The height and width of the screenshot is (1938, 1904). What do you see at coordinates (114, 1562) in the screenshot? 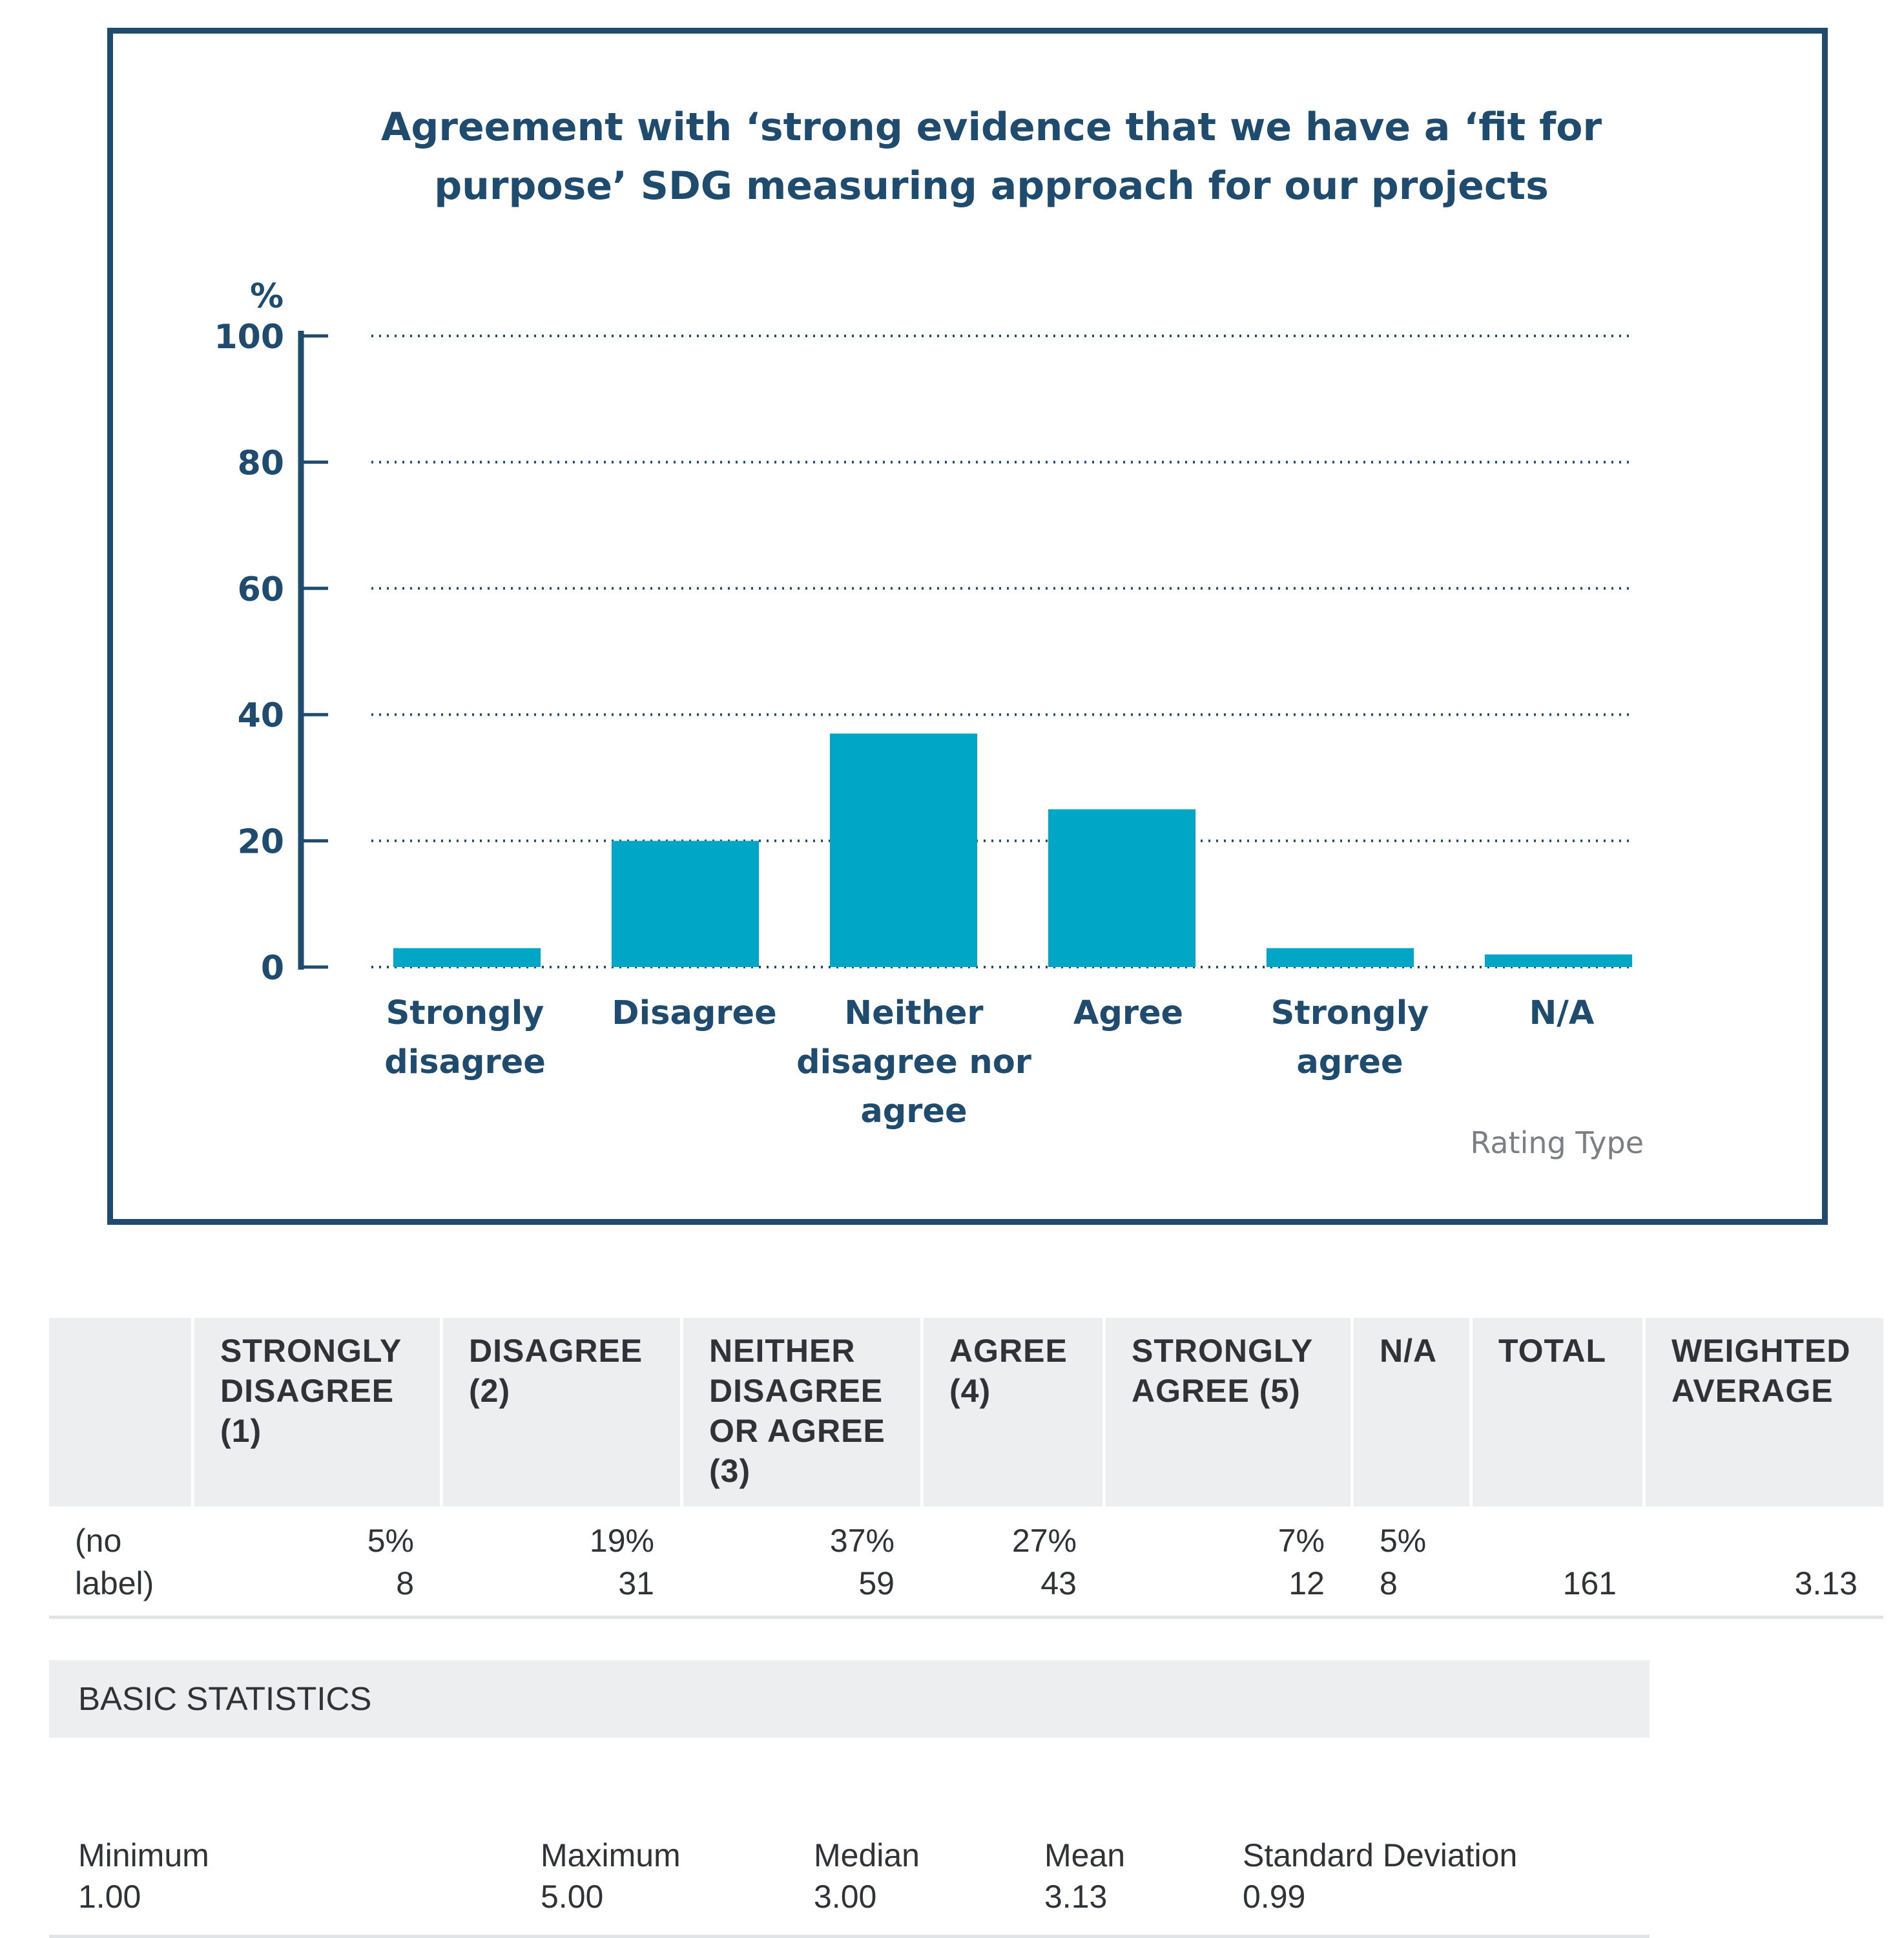
I see `row-label: (no label)` at bounding box center [114, 1562].